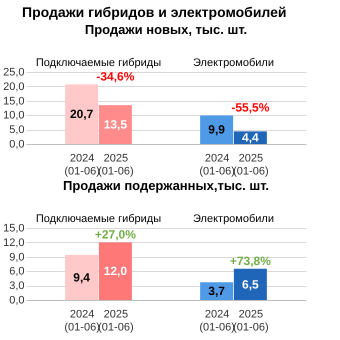 This screenshot has height=340, width=340. What do you see at coordinates (13, 86) in the screenshot?
I see `y-tick-label: 20,0` at bounding box center [13, 86].